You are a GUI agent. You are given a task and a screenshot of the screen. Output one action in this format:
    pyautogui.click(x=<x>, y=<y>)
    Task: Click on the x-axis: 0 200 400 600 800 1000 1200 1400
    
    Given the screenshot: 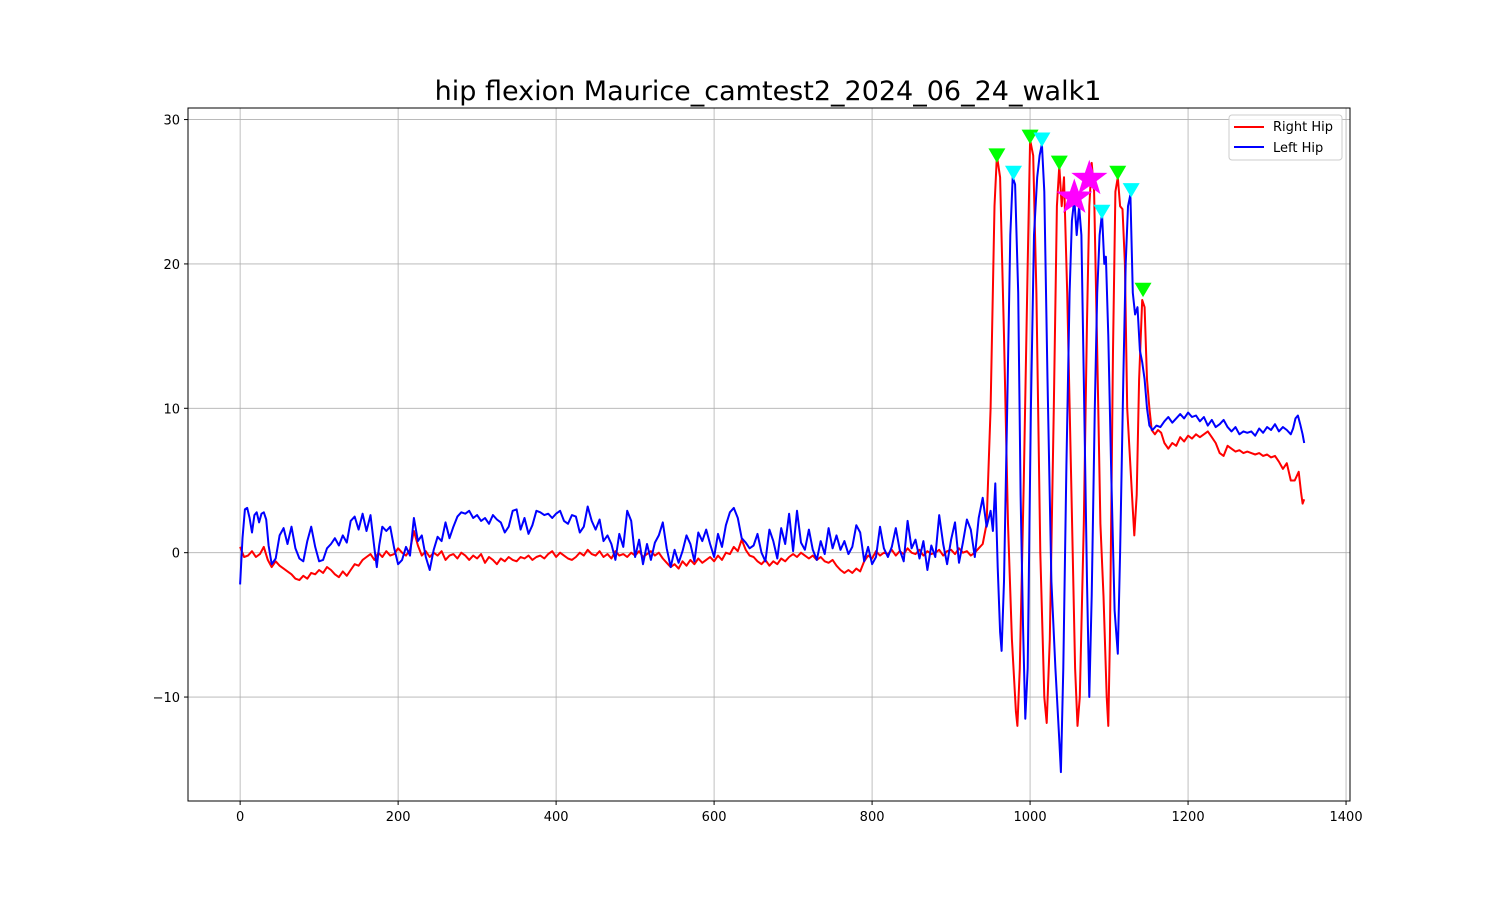 What is the action you would take?
    pyautogui.click(x=799, y=813)
    